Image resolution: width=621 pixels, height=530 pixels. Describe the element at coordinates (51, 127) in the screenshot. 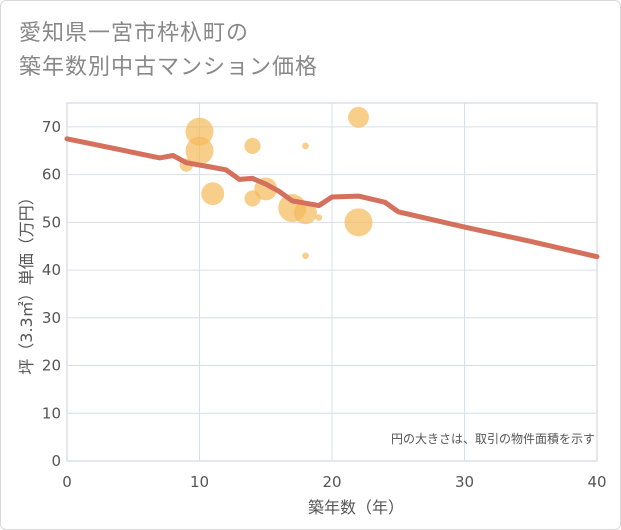

I see `y-tick-label: 70` at that location.